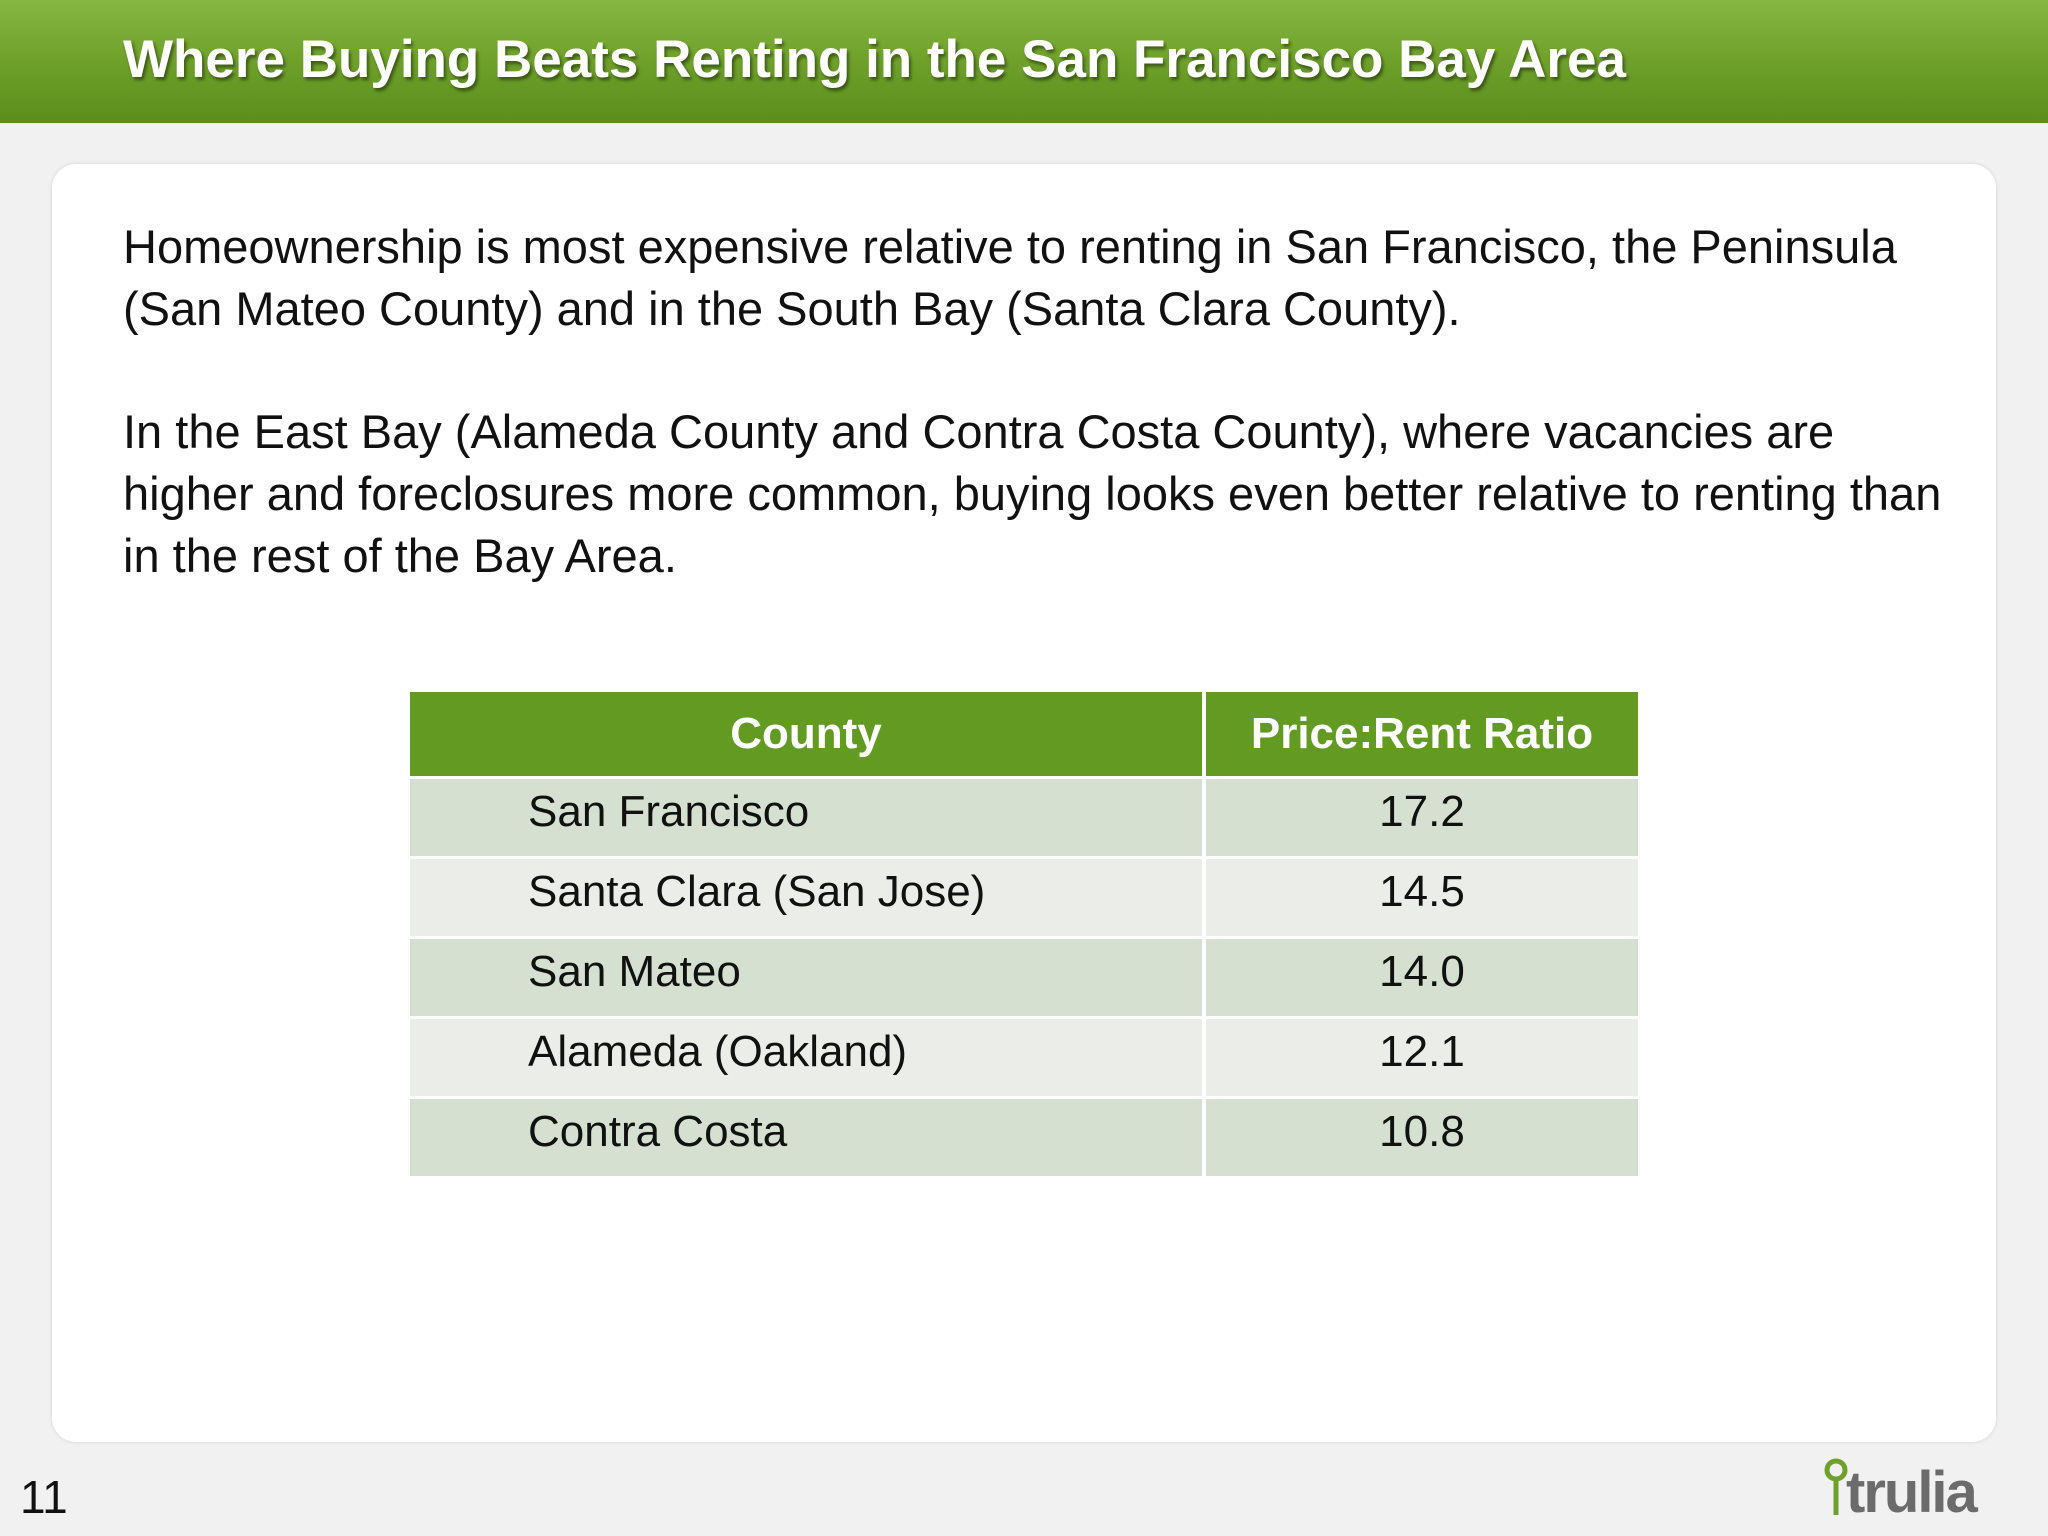 This screenshot has width=2048, height=1536. Describe the element at coordinates (806, 1056) in the screenshot. I see `county-cell: Alameda (Oakland)` at that location.